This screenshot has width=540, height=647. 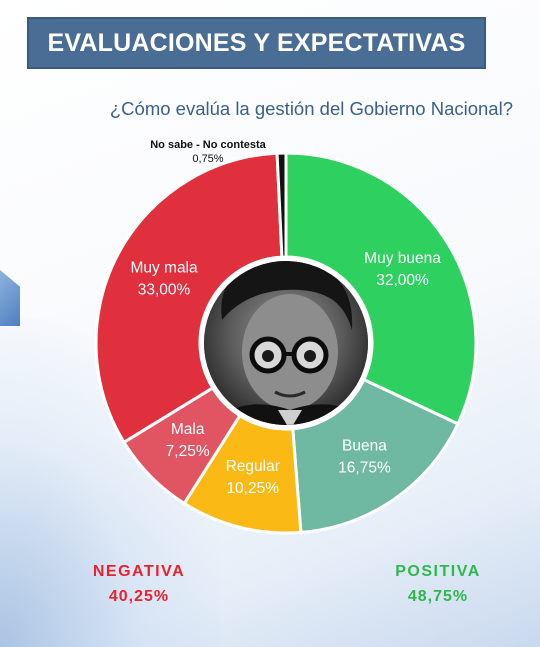 I want to click on slice-label: No sabe - No contesta, so click(x=208, y=145).